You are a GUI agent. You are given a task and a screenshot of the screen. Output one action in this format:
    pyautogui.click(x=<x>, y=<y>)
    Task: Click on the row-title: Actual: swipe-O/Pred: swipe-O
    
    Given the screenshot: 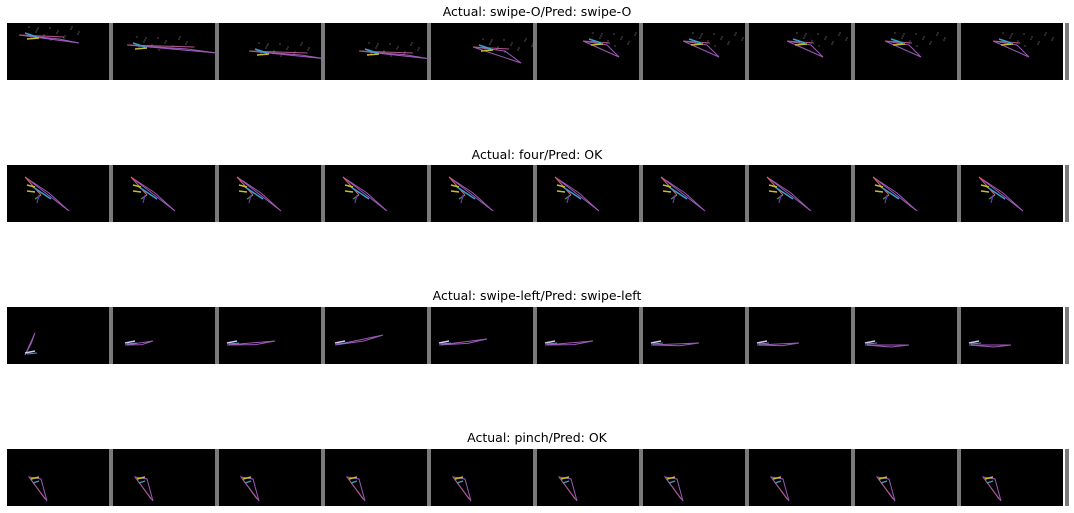 What is the action you would take?
    pyautogui.click(x=537, y=11)
    